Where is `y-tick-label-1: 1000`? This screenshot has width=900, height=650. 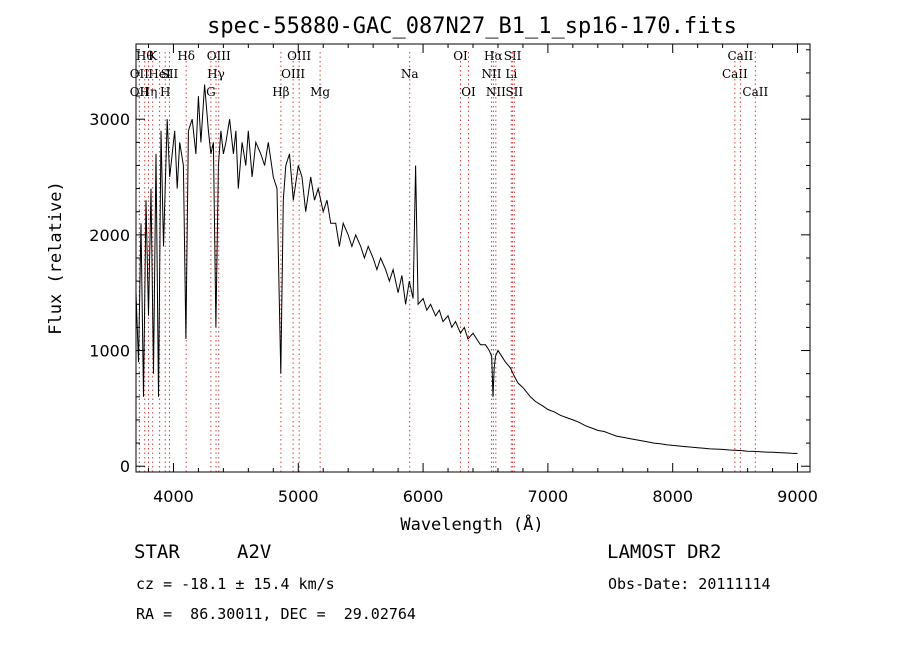
y-tick-label-1: 1000 is located at coordinates (109, 351).